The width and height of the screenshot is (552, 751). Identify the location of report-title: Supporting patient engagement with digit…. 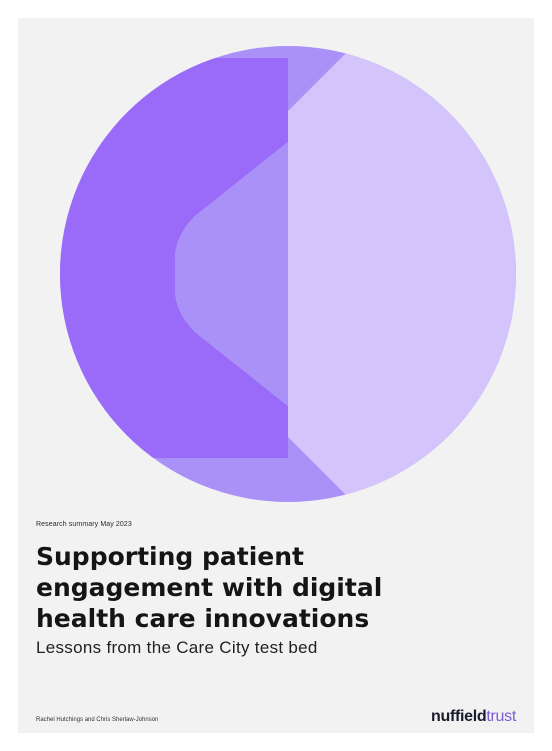
(276, 587).